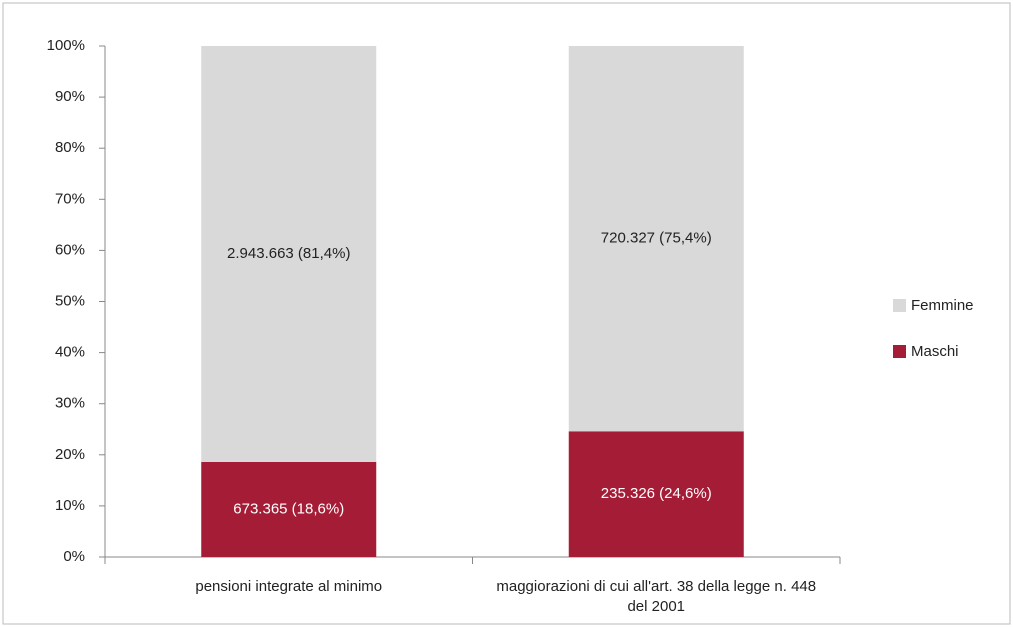 The width and height of the screenshot is (1013, 627). Describe the element at coordinates (70, 505) in the screenshot. I see `y-tick-label: 10%` at that location.